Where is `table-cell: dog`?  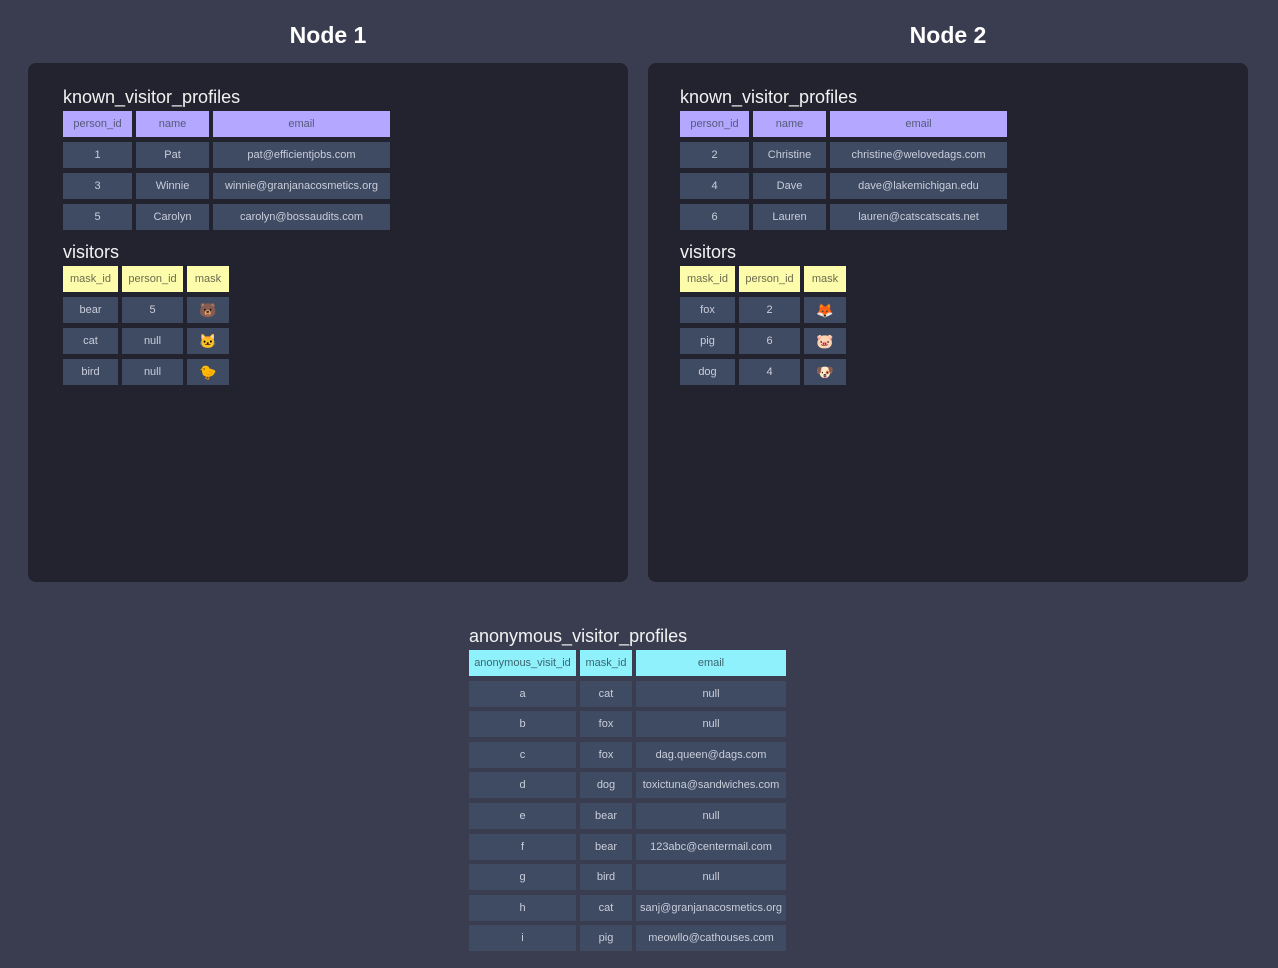 table-cell: dog is located at coordinates (606, 785).